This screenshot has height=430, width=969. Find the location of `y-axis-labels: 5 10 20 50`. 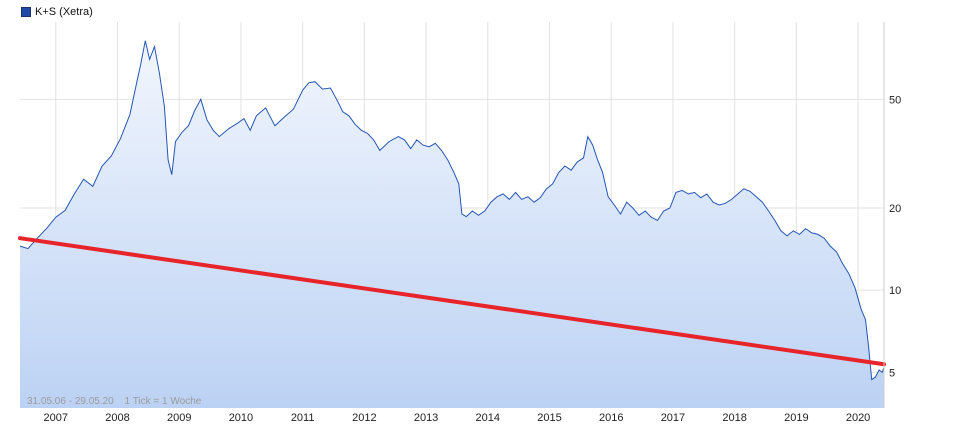

y-axis-labels: 5 10 20 50 is located at coordinates (895, 236).